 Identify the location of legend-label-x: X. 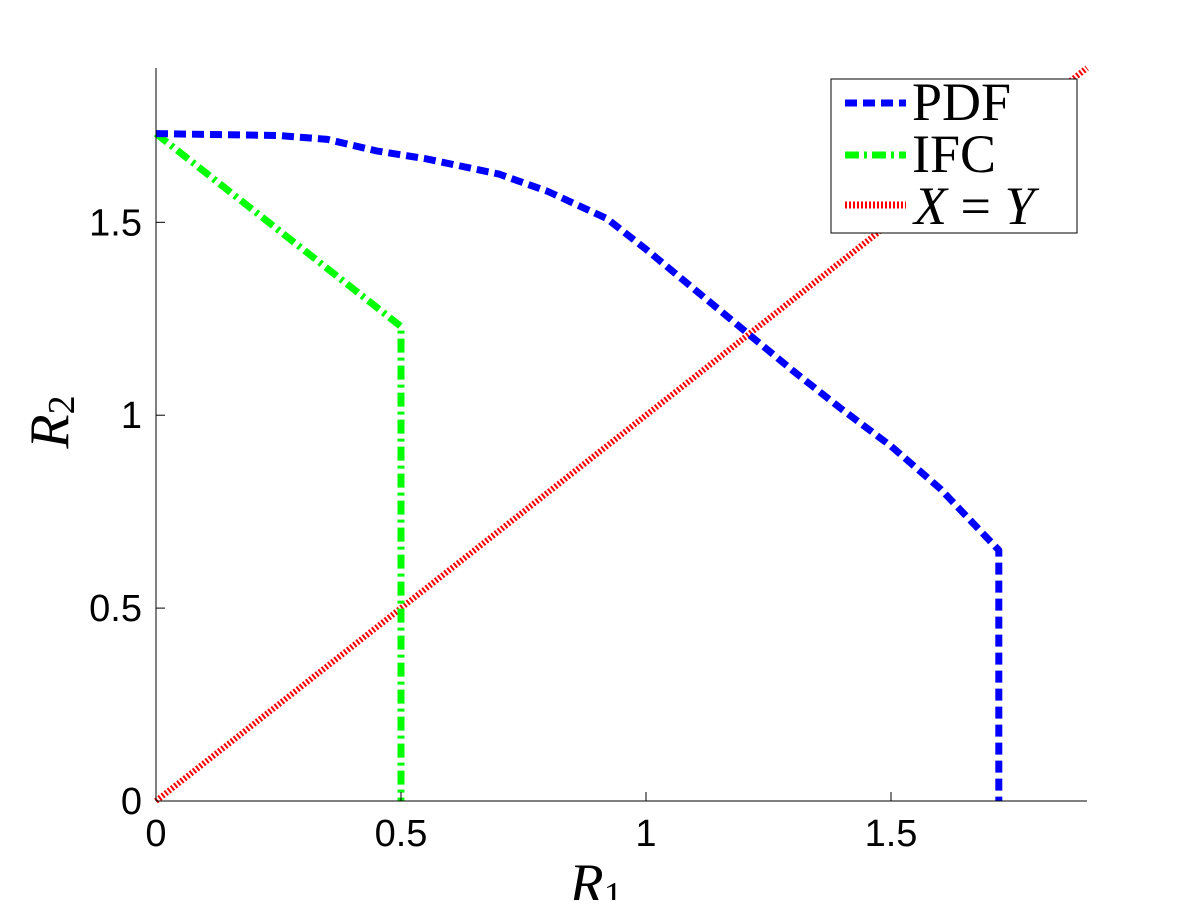
(930, 206).